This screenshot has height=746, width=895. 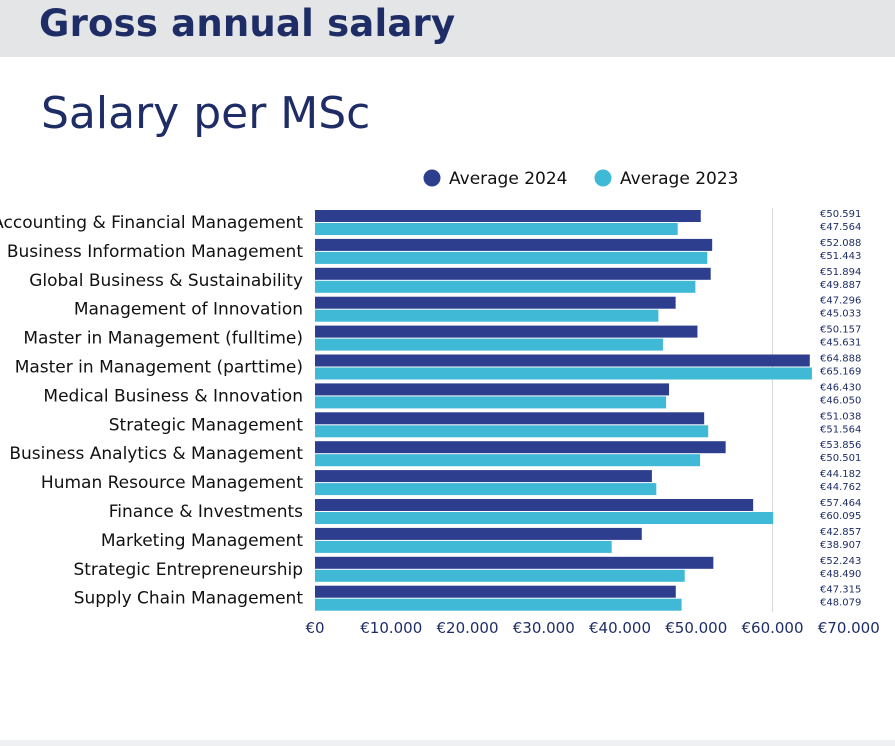 What do you see at coordinates (840, 416) in the screenshot?
I see `value-label: €51.038` at bounding box center [840, 416].